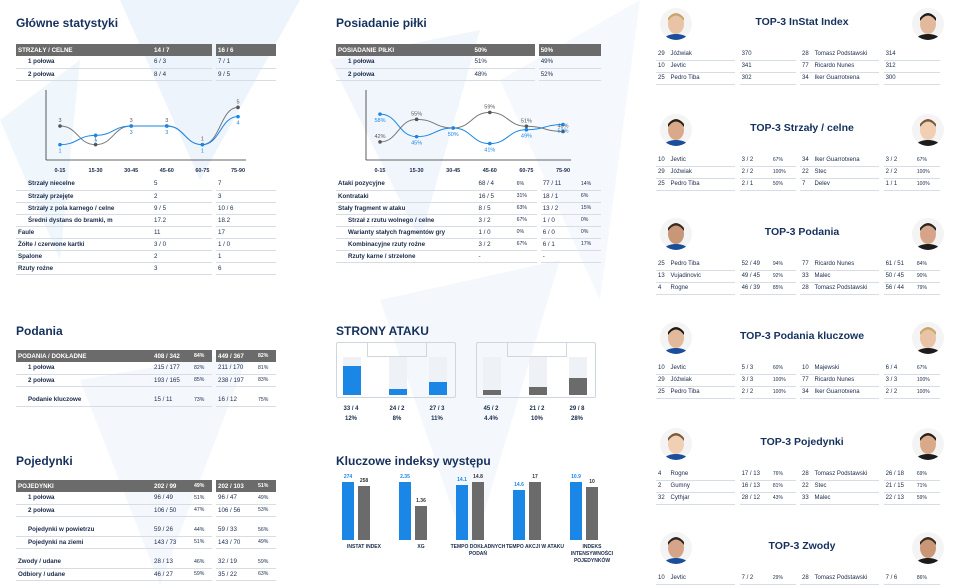 The width and height of the screenshot is (960, 585). Describe the element at coordinates (246, 62) in the screenshot. I see `team-b-value: 7 / 1` at that location.